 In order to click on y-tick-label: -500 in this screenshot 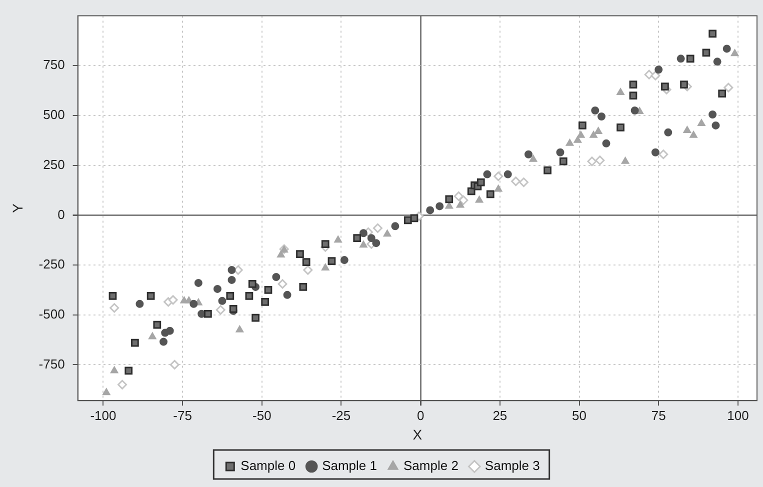, I will do `click(51, 314)`.